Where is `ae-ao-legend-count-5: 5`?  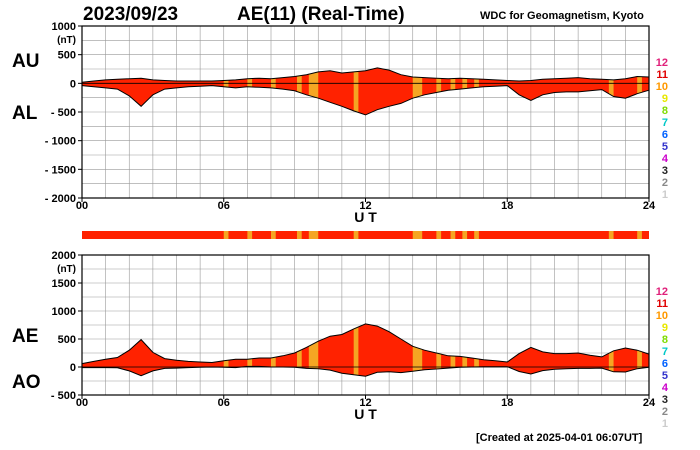 ae-ao-legend-count-5: 5 is located at coordinates (665, 376).